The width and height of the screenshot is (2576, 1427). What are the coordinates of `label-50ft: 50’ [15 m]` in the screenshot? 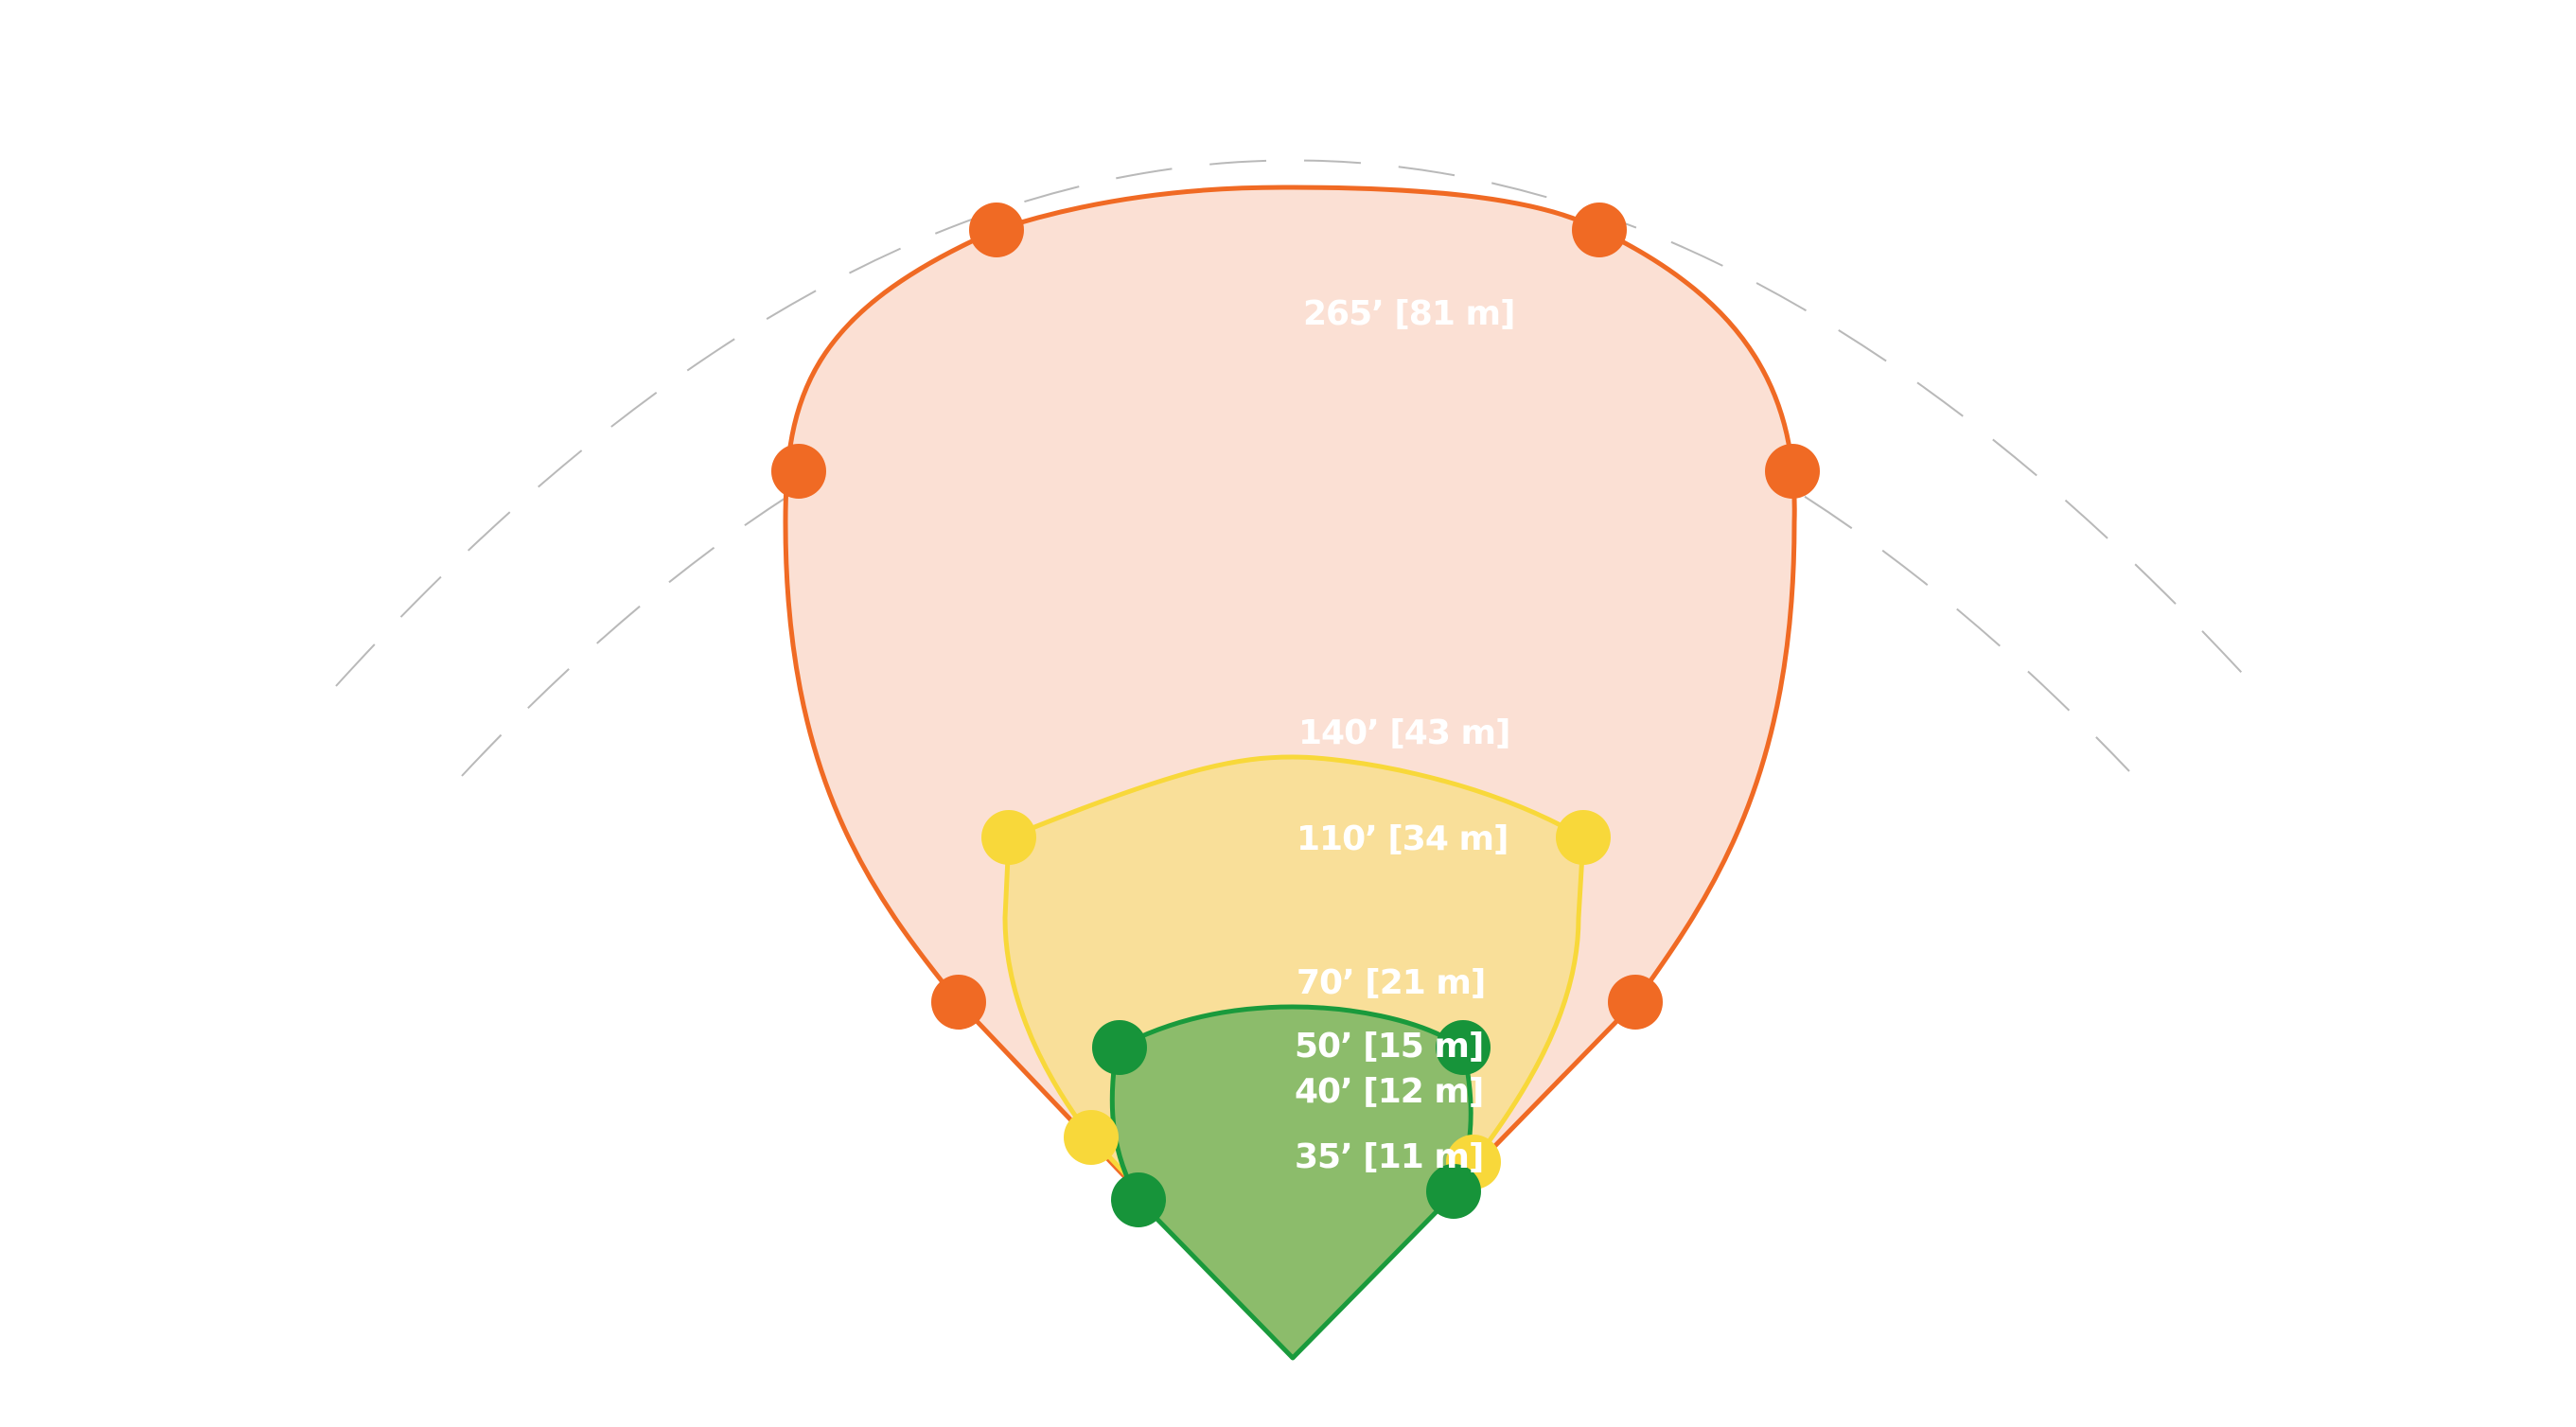 It's located at (1389, 1046).